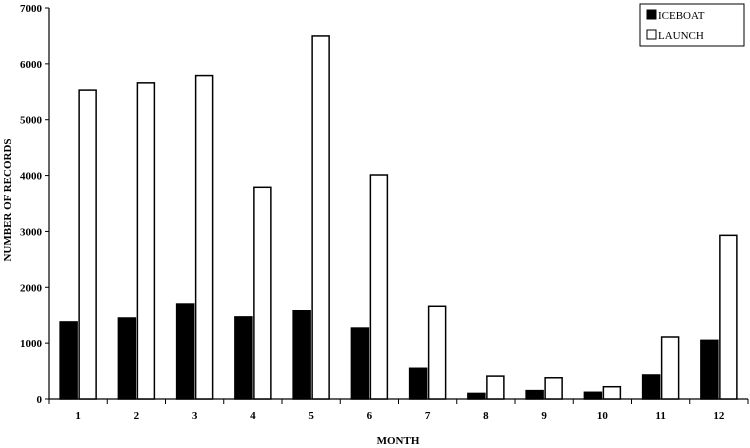 The height and width of the screenshot is (448, 750). What do you see at coordinates (428, 416) in the screenshot?
I see `x-tick-label: 7` at bounding box center [428, 416].